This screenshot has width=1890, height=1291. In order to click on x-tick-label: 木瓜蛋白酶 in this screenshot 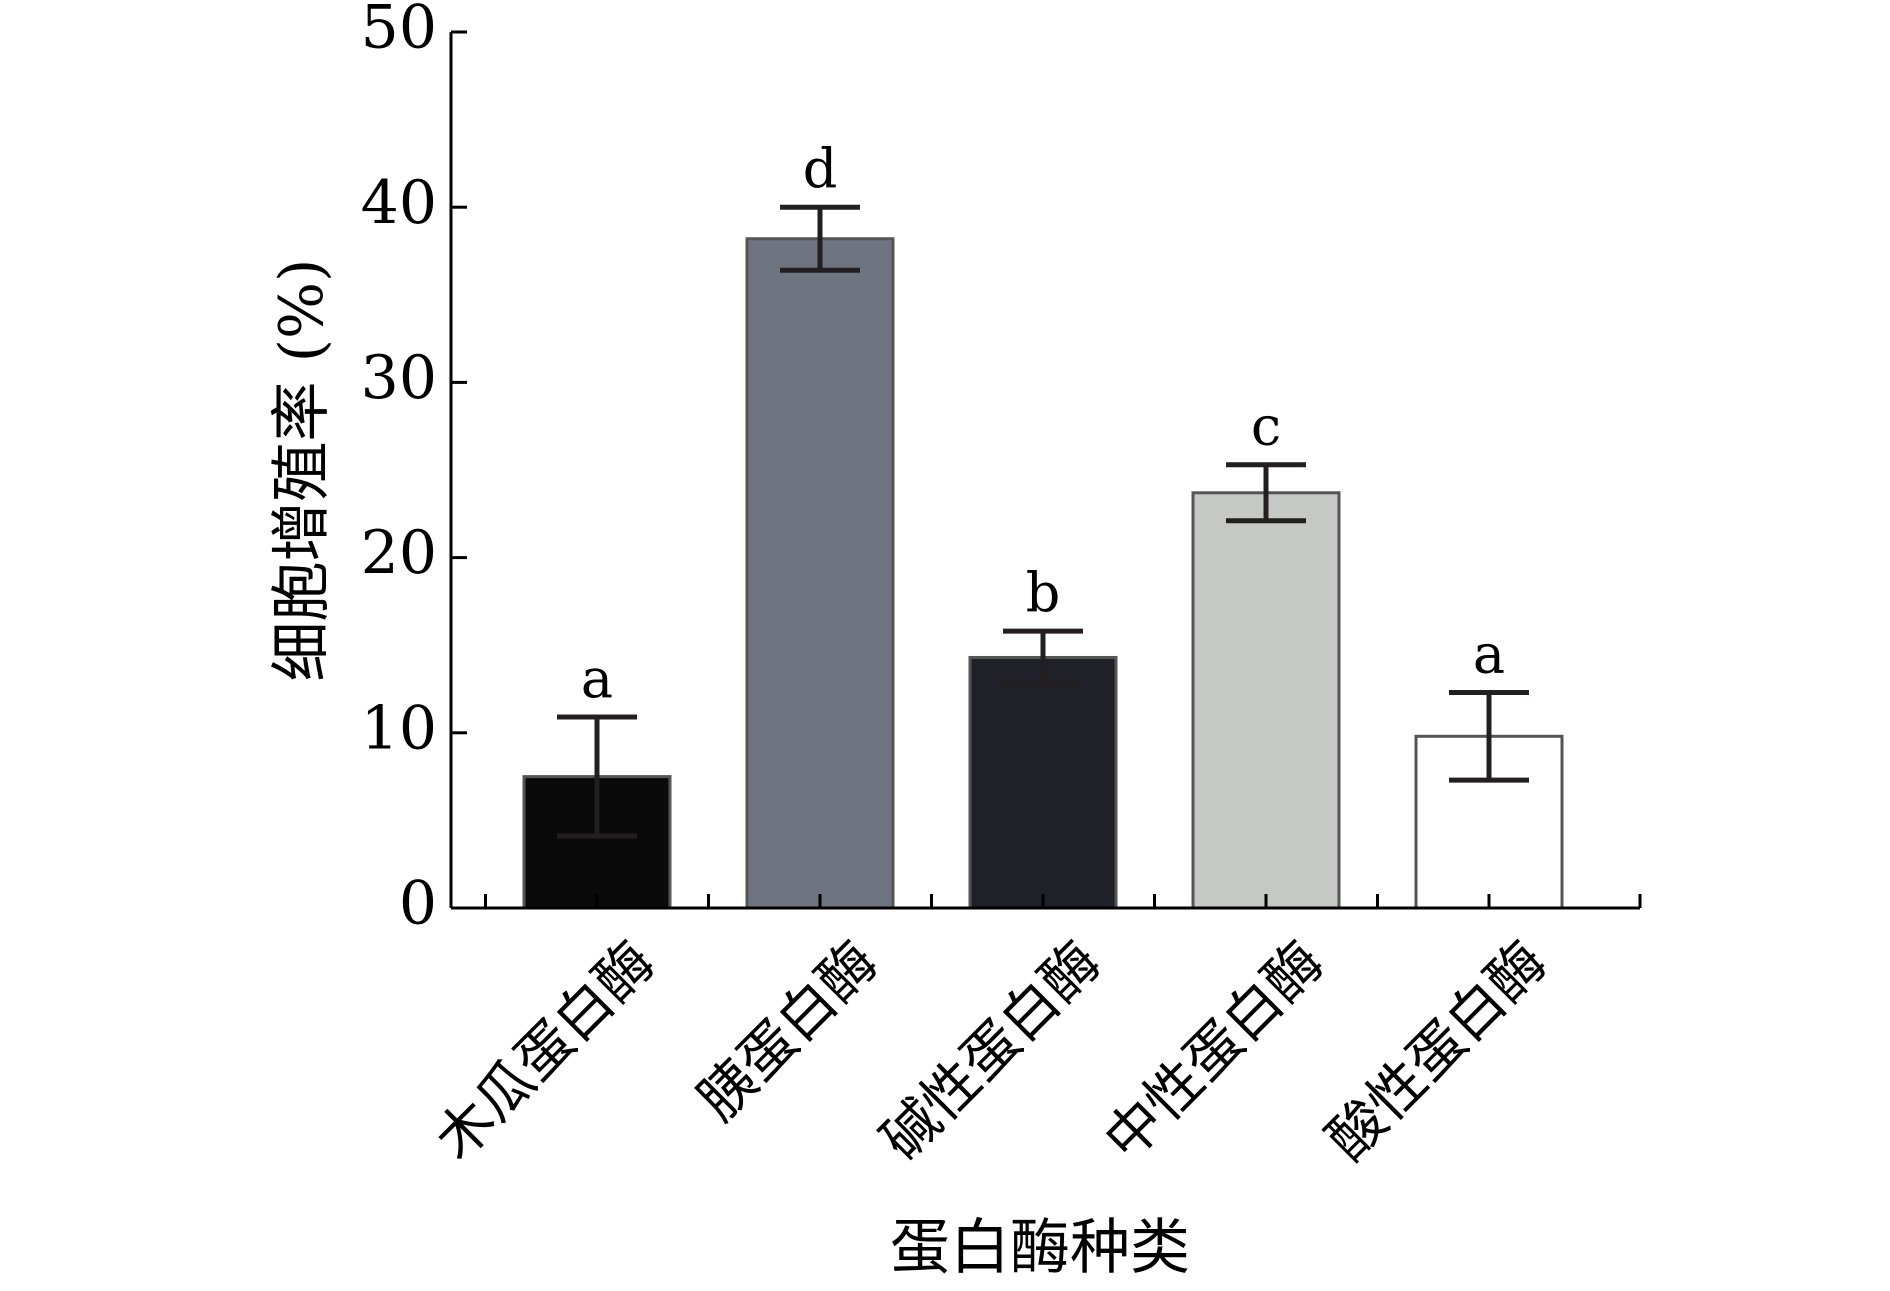, I will do `click(545, 1051)`.